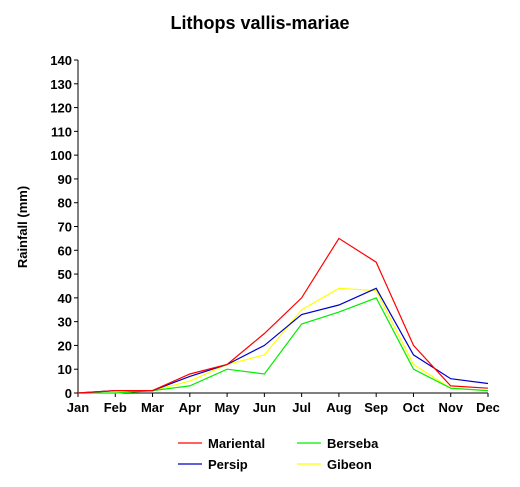 This screenshot has width=520, height=487. Describe the element at coordinates (264, 407) in the screenshot. I see `x-tick-label: Jun` at that location.